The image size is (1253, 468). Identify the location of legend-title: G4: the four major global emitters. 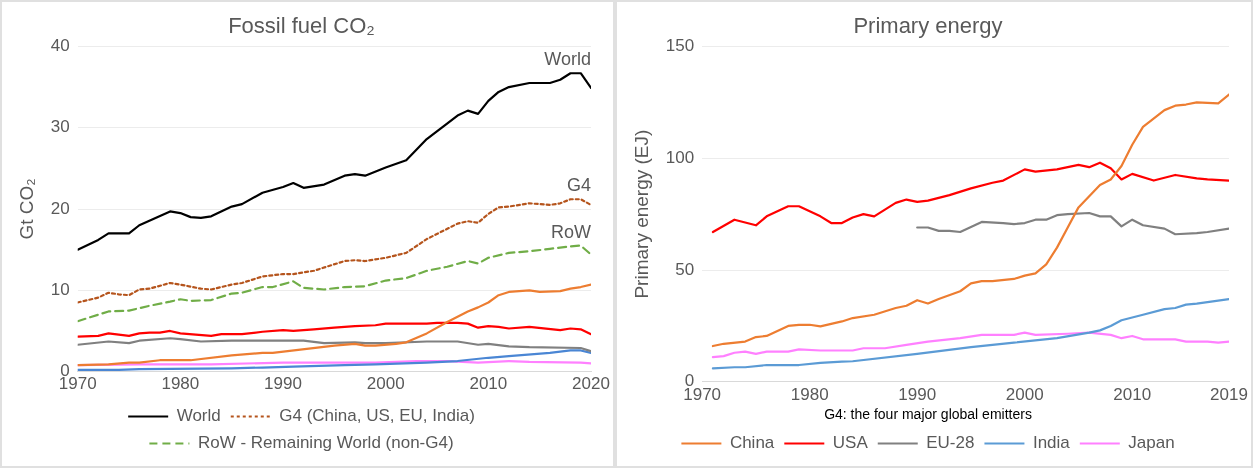
(928, 414).